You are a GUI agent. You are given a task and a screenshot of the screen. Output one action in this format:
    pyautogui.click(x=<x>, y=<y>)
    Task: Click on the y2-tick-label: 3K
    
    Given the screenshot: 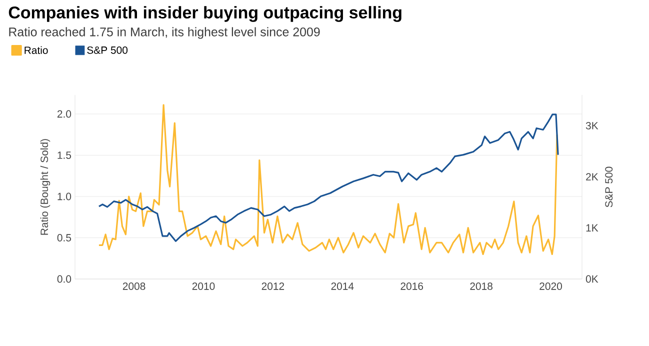 What is the action you would take?
    pyautogui.click(x=592, y=126)
    